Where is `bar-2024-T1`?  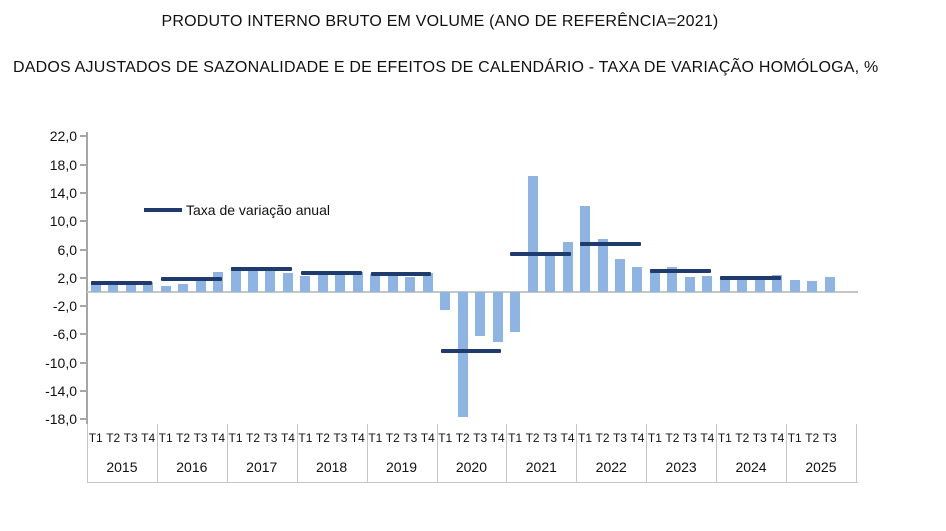 bar-2024-T1 is located at coordinates (724, 285).